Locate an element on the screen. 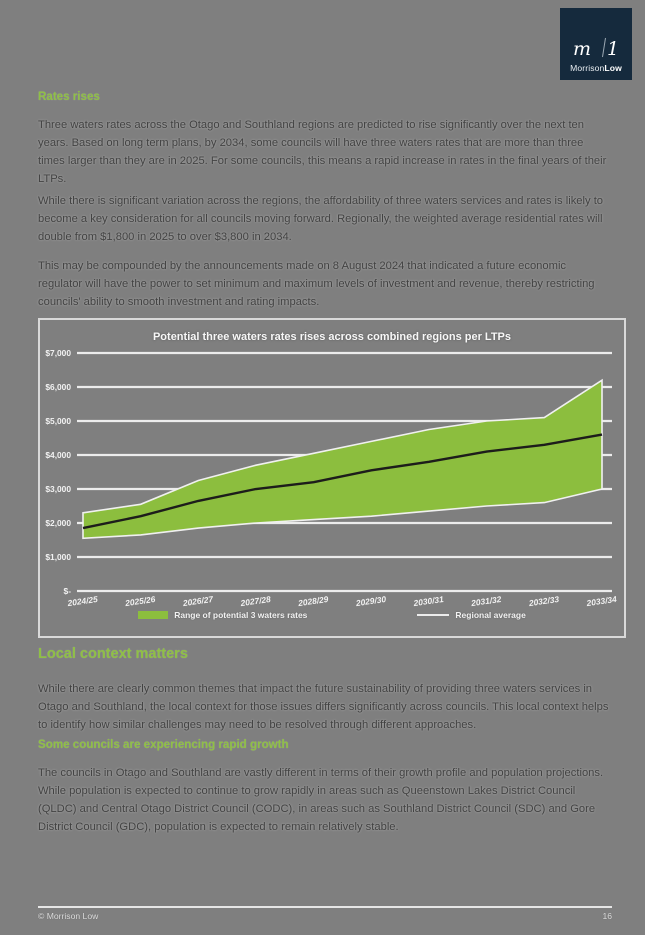  footer-copyright: © Morrison Low is located at coordinates (68, 916).